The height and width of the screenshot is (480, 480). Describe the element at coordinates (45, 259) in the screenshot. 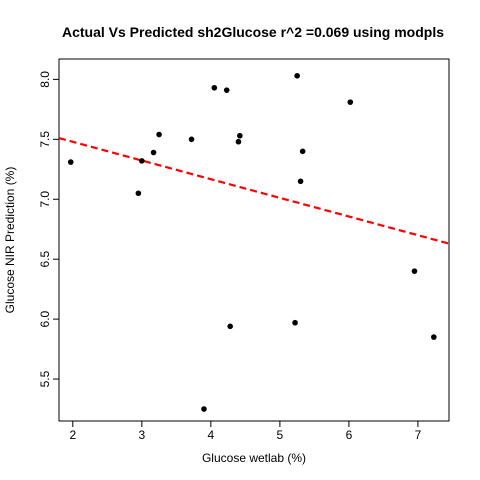

I see `y-tick-label: 6.5` at that location.